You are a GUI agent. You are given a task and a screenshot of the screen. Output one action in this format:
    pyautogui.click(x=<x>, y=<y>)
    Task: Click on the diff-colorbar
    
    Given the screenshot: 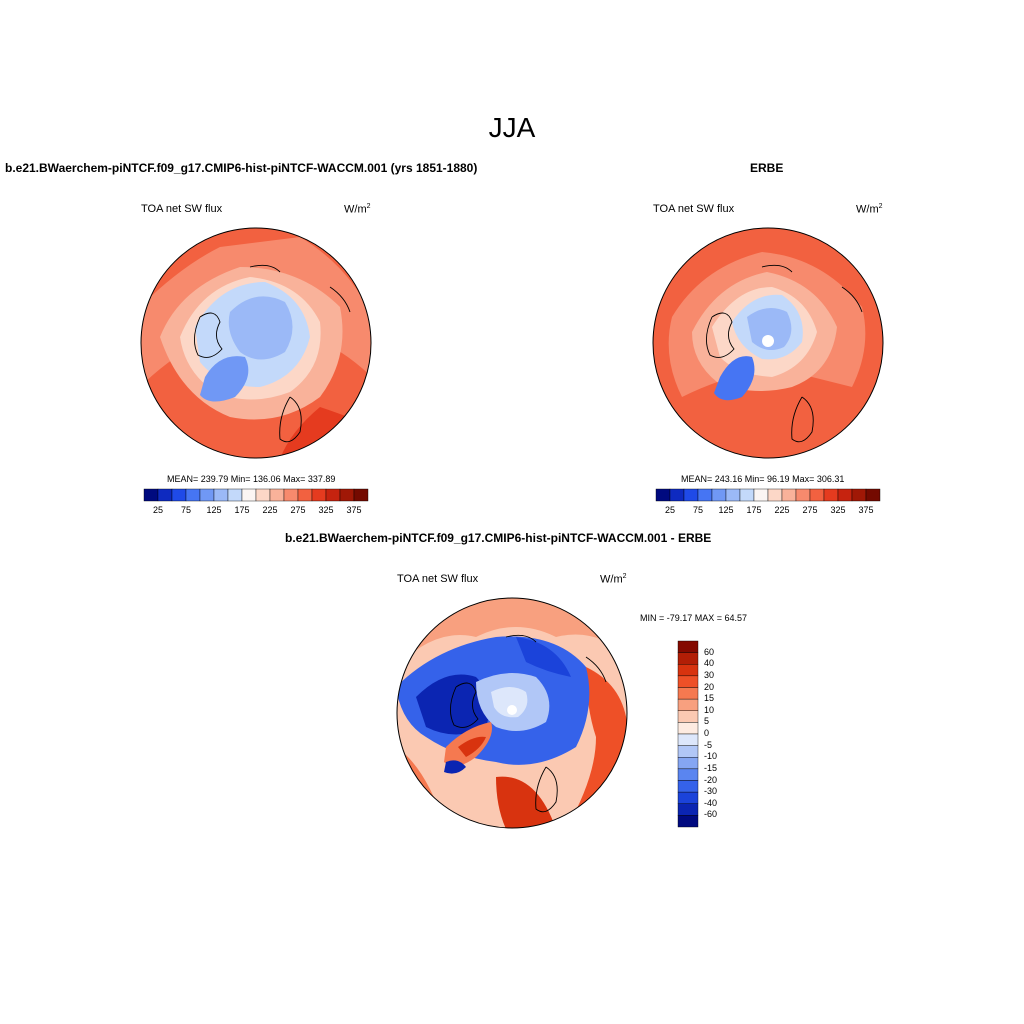 What is the action you would take?
    pyautogui.click(x=688, y=734)
    